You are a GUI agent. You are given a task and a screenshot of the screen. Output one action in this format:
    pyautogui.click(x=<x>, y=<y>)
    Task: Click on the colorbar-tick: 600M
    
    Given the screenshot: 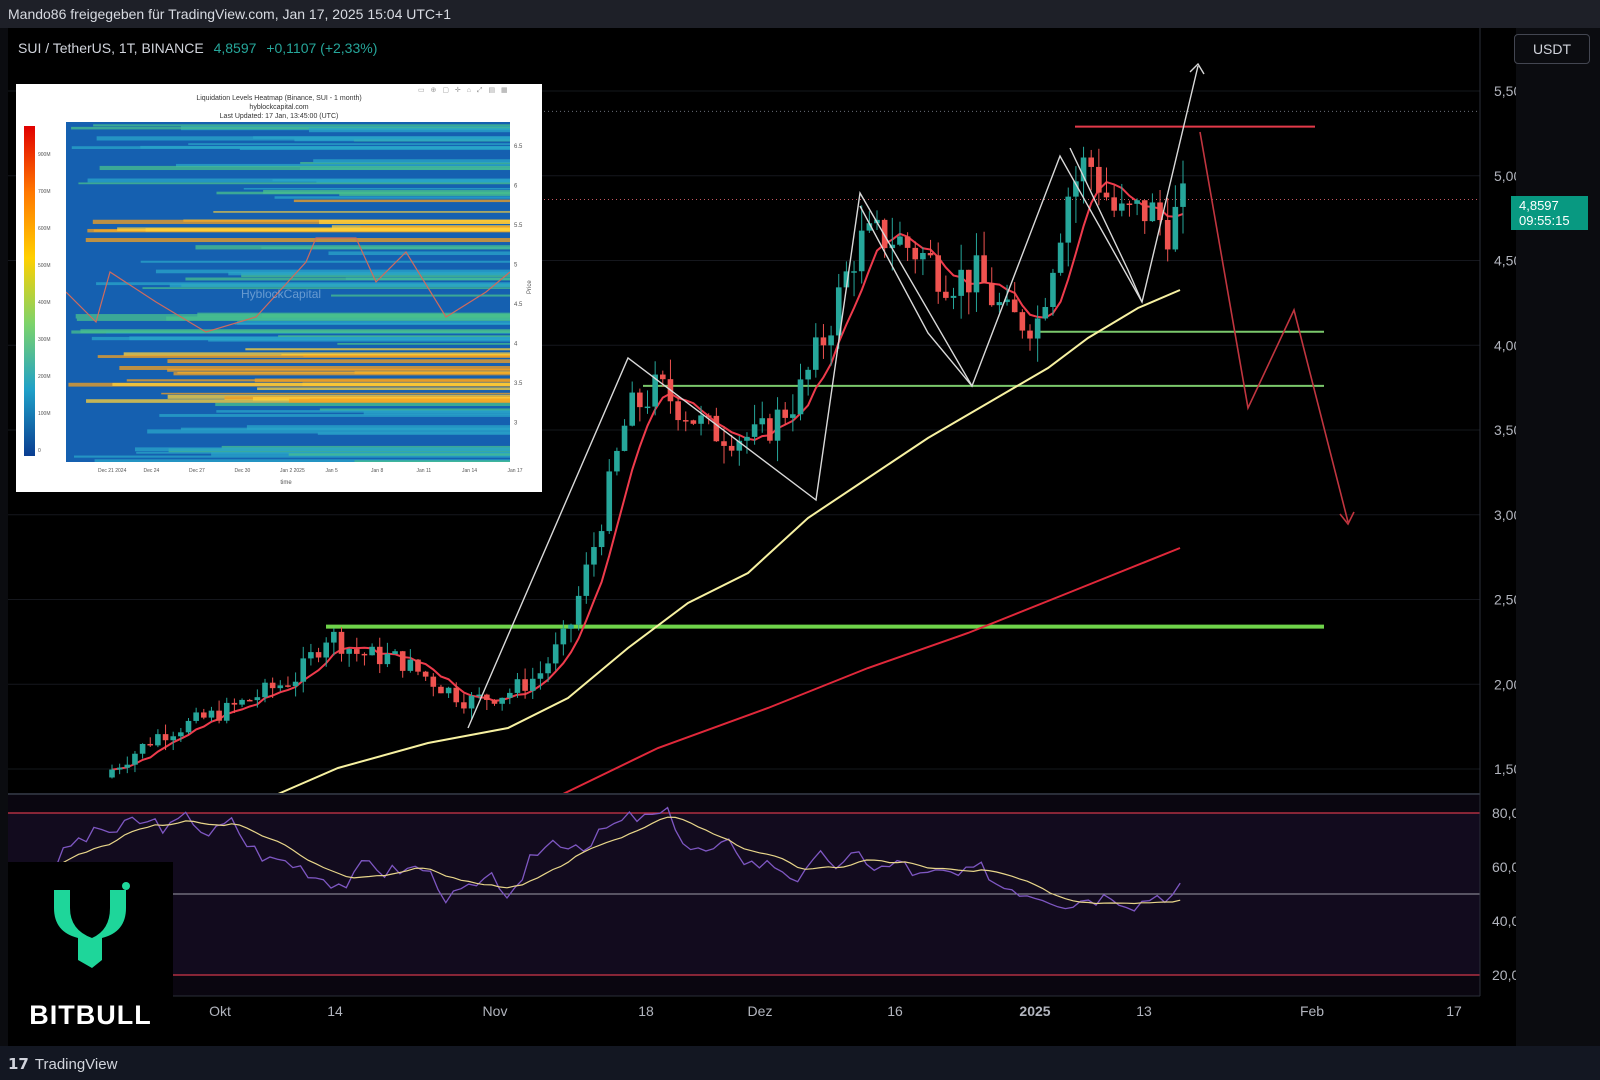 What is the action you would take?
    pyautogui.click(x=44, y=229)
    